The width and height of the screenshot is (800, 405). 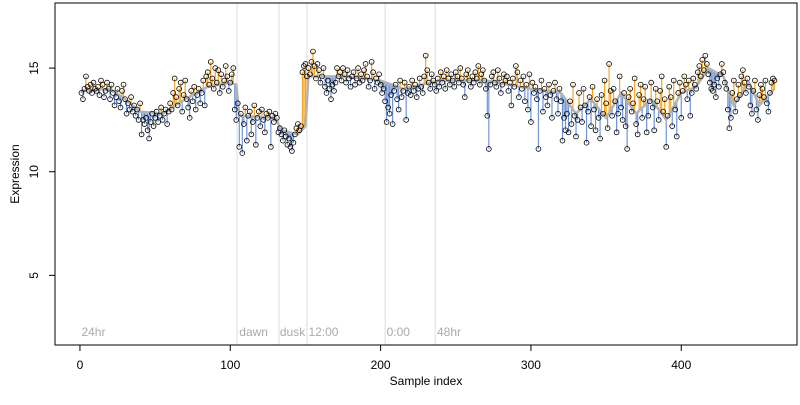 I want to click on annotation: dawn, so click(x=253, y=332).